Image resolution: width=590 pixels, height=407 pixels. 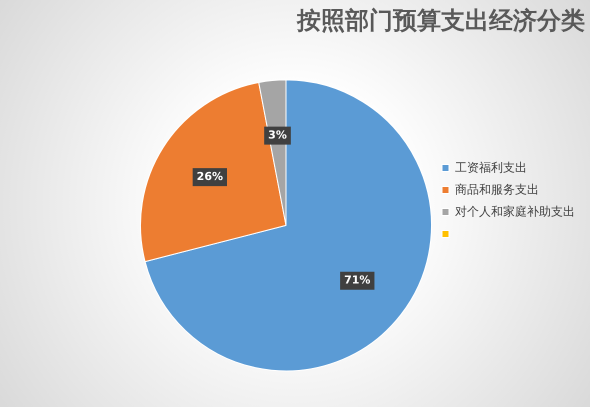 I want to click on data-label: 26%, so click(x=210, y=176).